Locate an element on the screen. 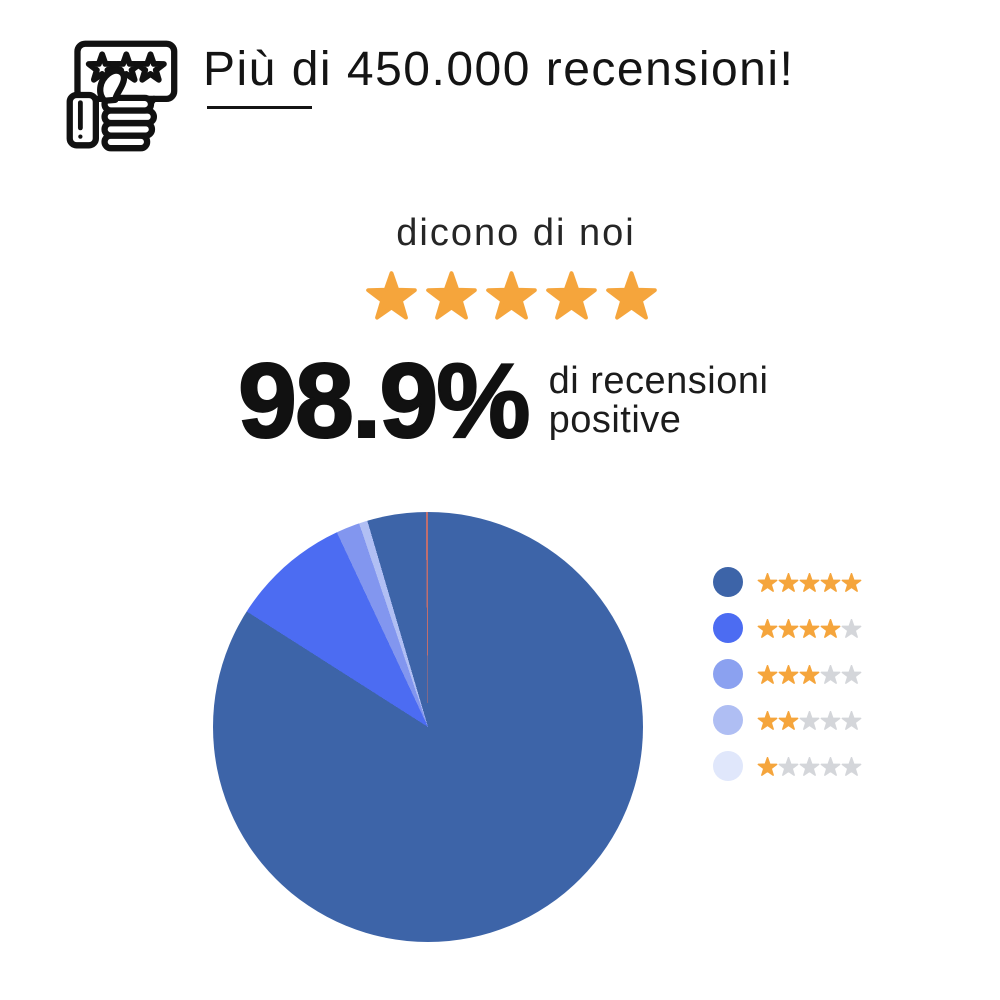  stat-percentage: 98.9% is located at coordinates (384, 401).